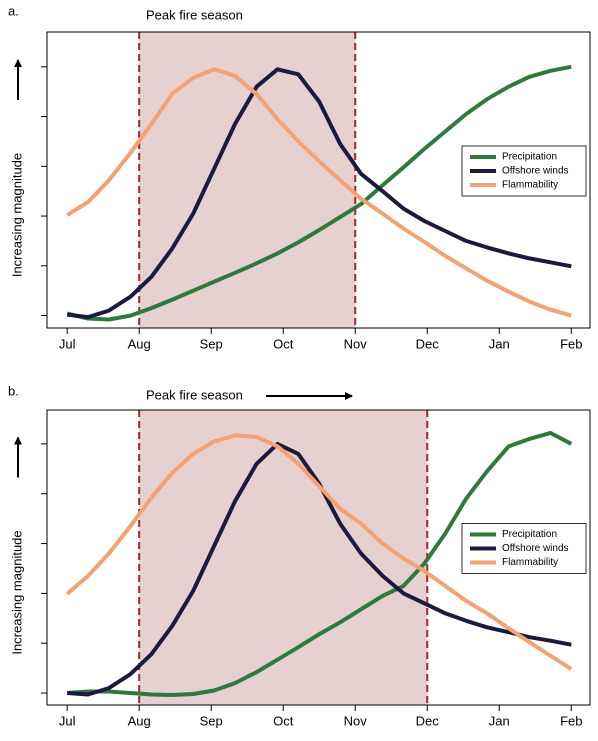 The image size is (598, 741). I want to click on panel-label: a., so click(13, 10).